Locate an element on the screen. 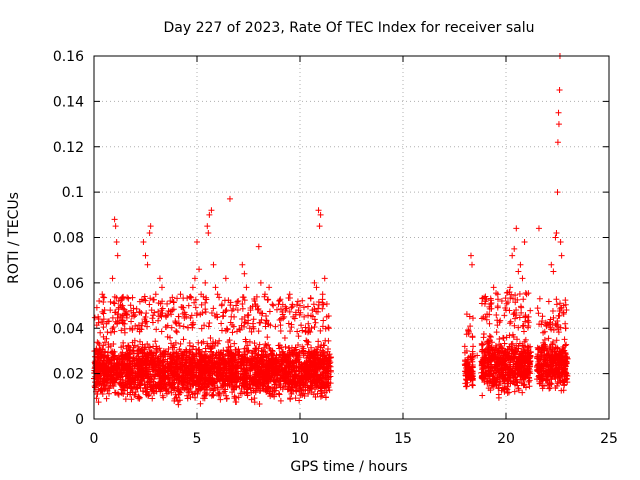 Image resolution: width=640 pixels, height=480 pixels. x-tick-label: 25 is located at coordinates (609, 439).